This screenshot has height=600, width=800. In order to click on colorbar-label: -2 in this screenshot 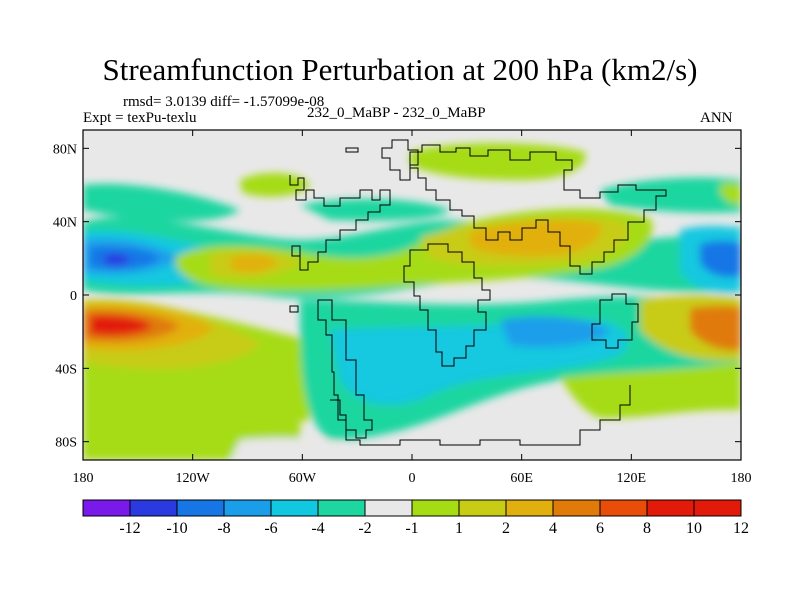, I will do `click(364, 528)`.